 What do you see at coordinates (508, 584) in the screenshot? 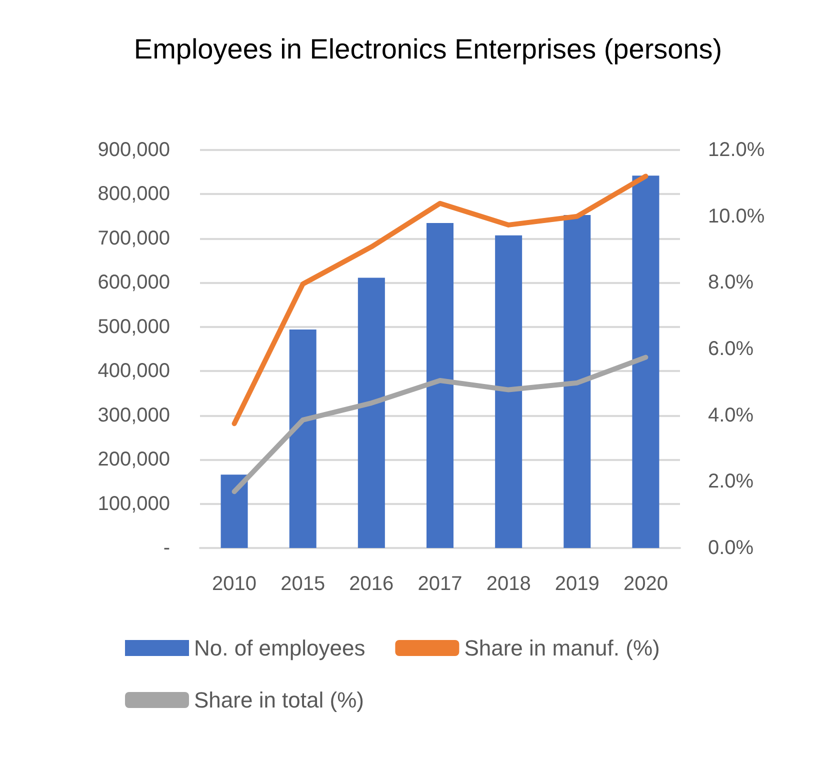
I see `x-tick-label: 2018` at bounding box center [508, 584].